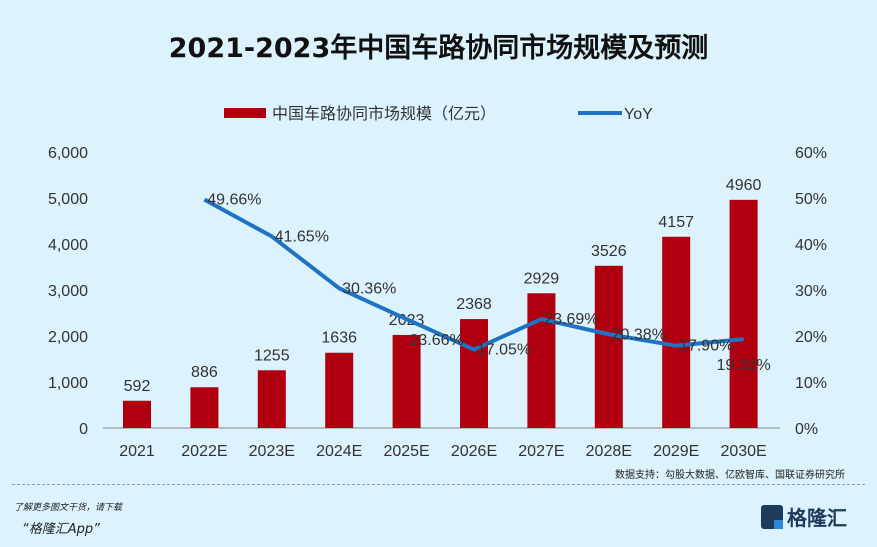 The image size is (877, 547). I want to click on y2-tick-label: 30%, so click(811, 291).